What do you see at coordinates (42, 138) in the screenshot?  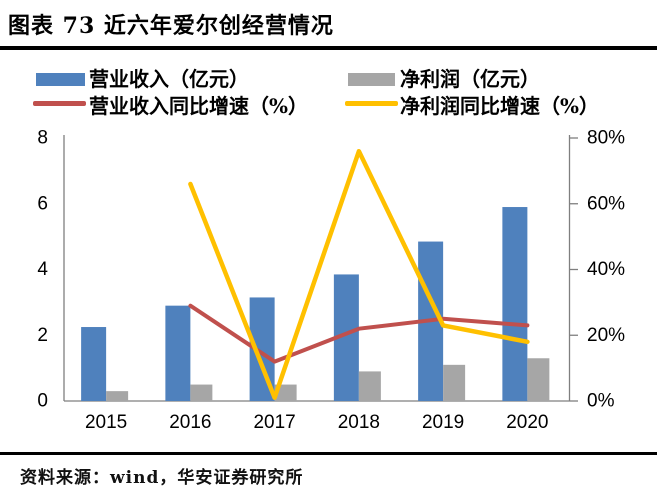 I see `left-axis-tick-label: 8` at bounding box center [42, 138].